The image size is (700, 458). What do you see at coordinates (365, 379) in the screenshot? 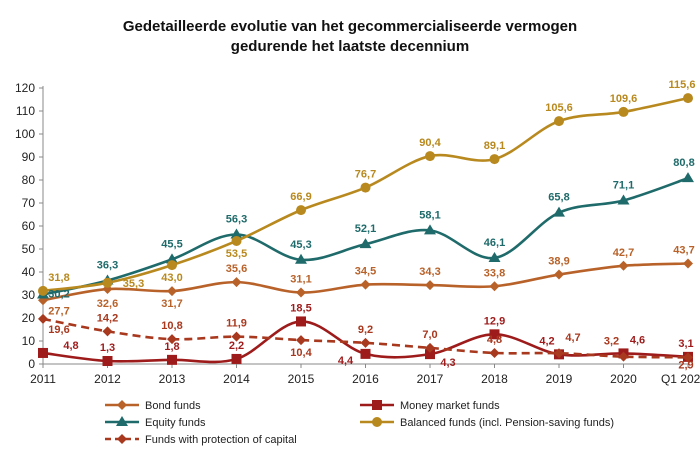
I see `x-tick-label: 2016` at bounding box center [365, 379].